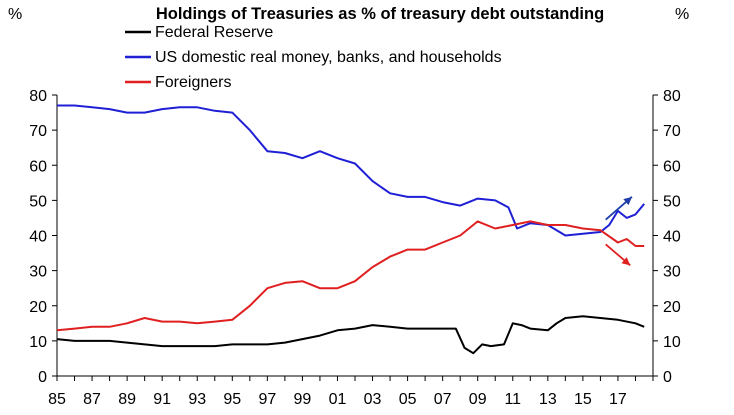  I want to click on x-tick-label: 99, so click(303, 399).